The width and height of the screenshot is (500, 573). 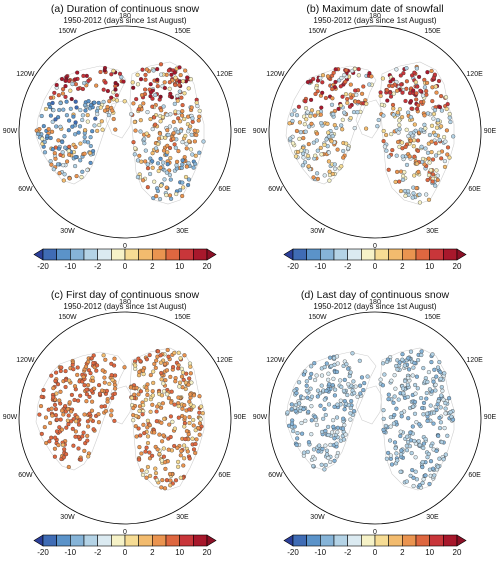 What do you see at coordinates (125, 20) in the screenshot?
I see `panel-subtitle: 1950-2012 (days since 1st August)` at bounding box center [125, 20].